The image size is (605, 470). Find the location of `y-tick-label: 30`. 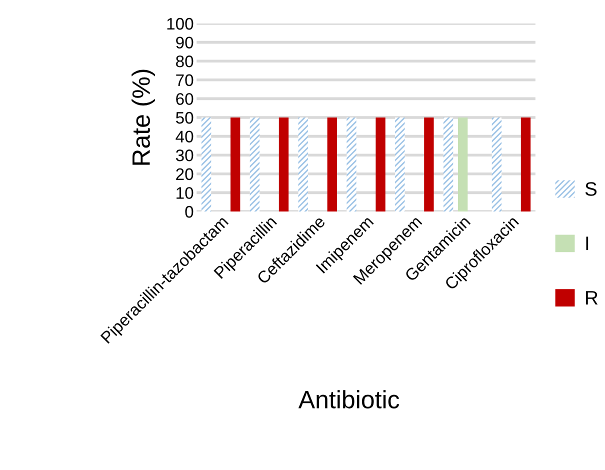

y-tick-label: 30 is located at coordinates (185, 156).